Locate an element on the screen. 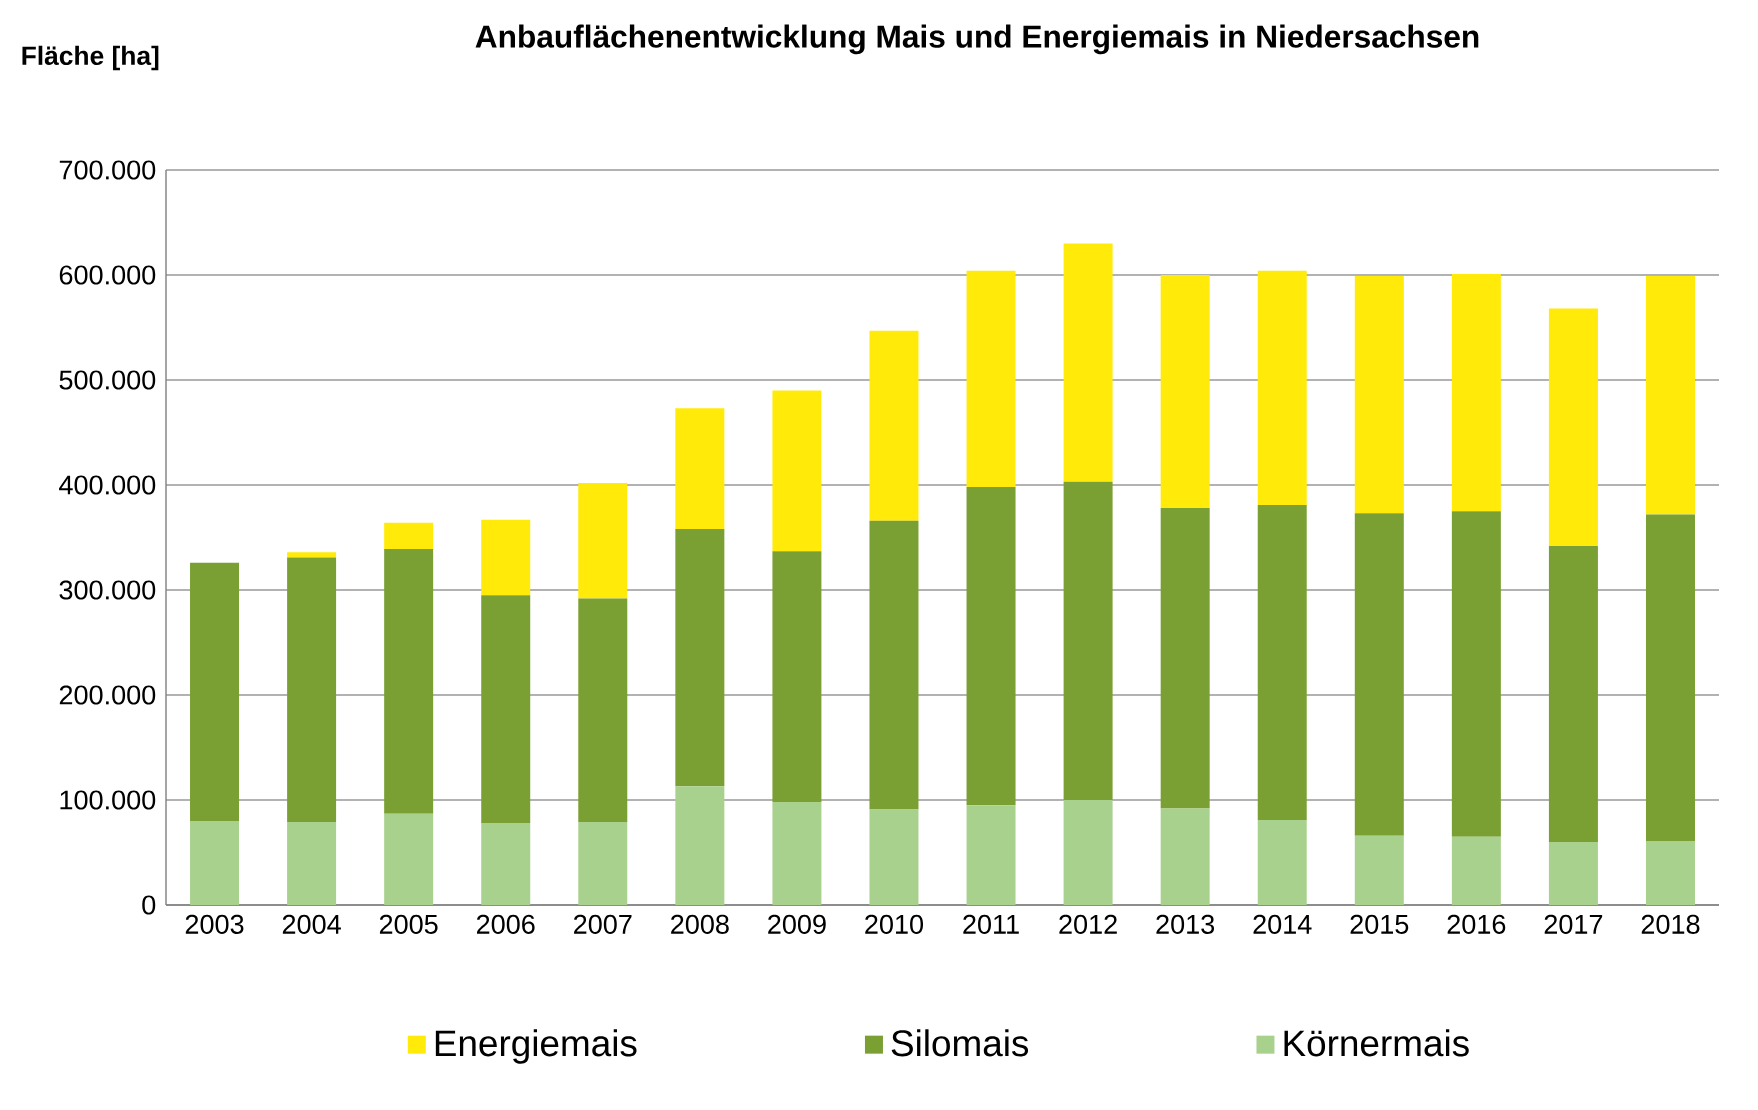  x-tick-label: 2014 is located at coordinates (1282, 924).